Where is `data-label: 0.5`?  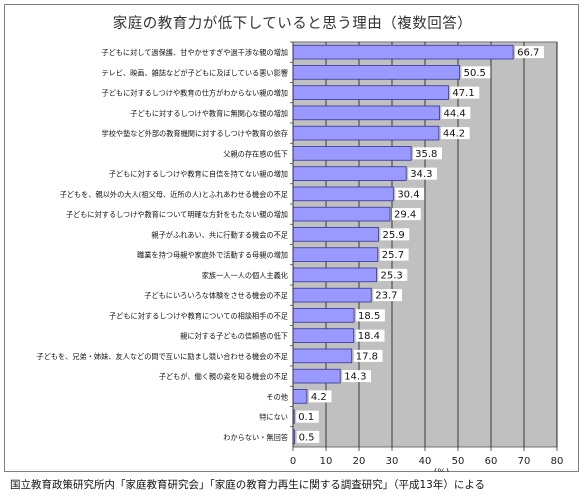
data-label: 0.5 is located at coordinates (307, 437).